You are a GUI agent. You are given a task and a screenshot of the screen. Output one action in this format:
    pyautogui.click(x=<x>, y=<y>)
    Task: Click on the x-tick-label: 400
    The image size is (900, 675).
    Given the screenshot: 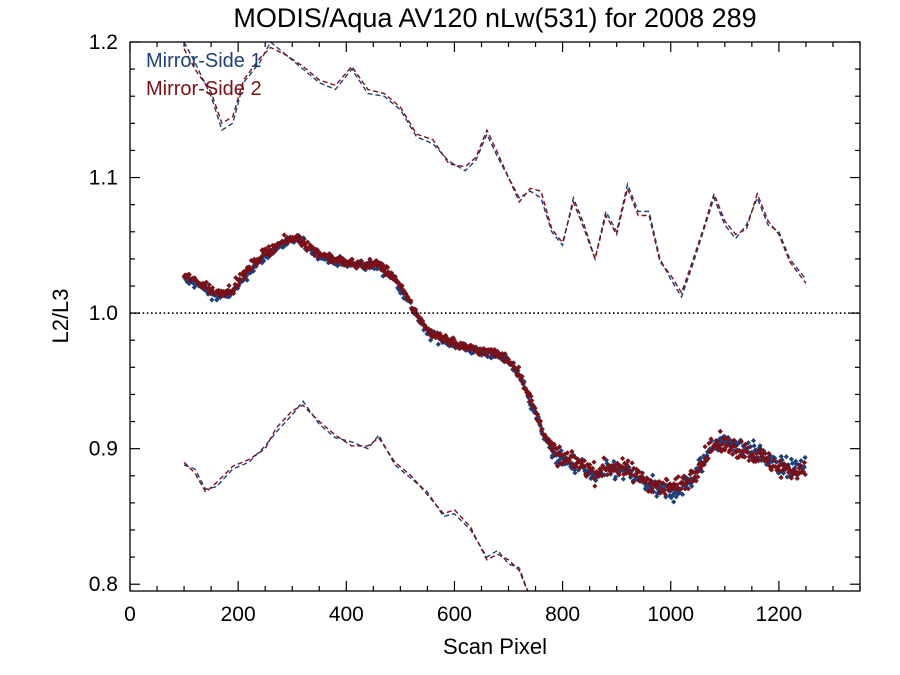 What is the action you would take?
    pyautogui.click(x=346, y=614)
    